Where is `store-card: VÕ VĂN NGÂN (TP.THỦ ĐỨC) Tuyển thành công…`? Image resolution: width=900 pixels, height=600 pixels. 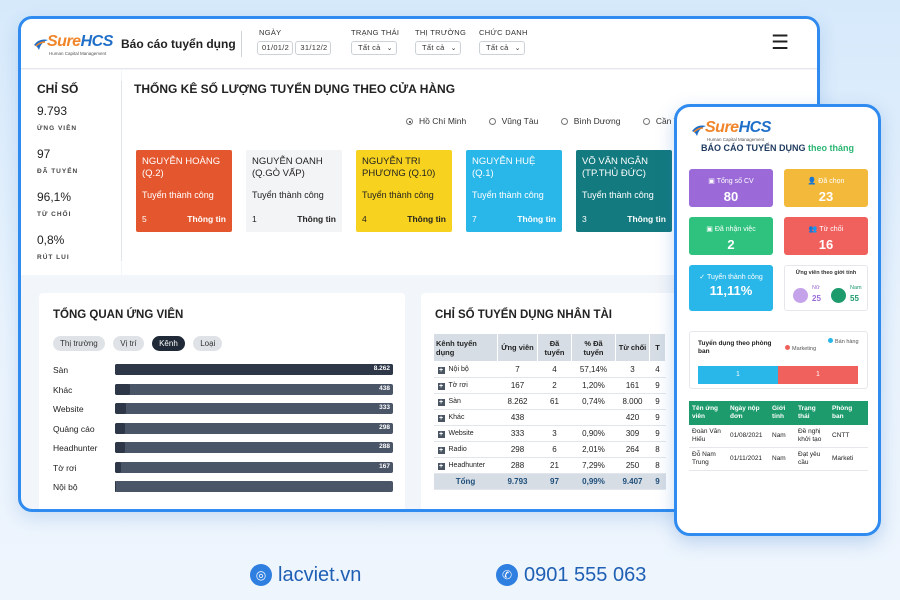
store-card: VÕ VĂN NGÂN (TP.THỦ ĐỨC) Tuyển thành công… is located at coordinates (624, 191).